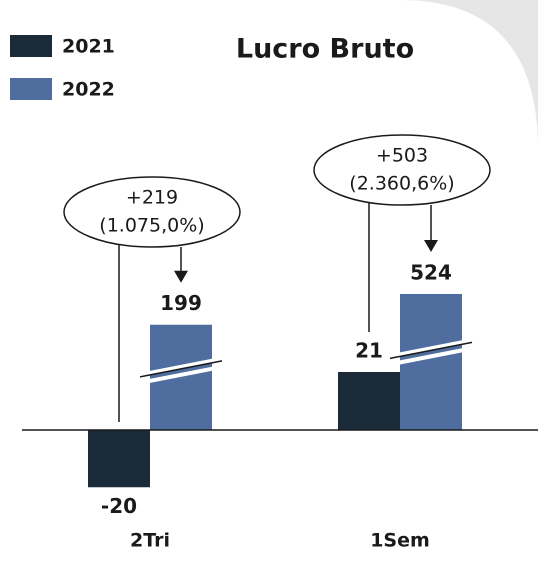 The image size is (538, 585). I want to click on value-label: -20, so click(119, 506).